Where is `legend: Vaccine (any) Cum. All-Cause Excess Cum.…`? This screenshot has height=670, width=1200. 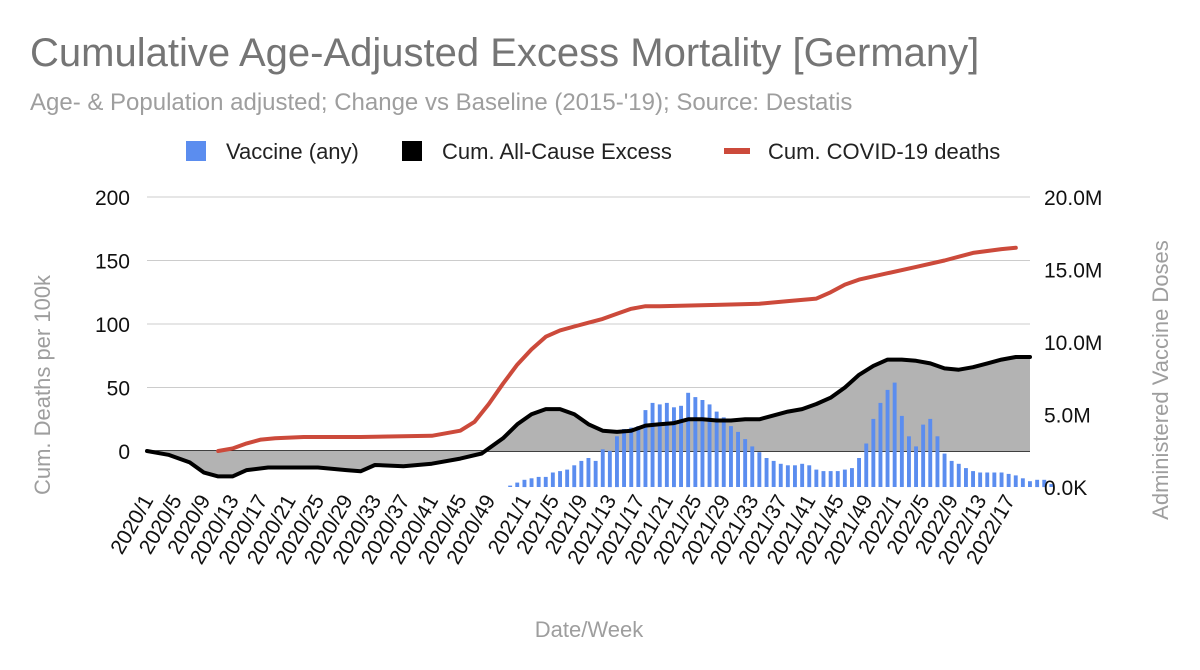 legend: Vaccine (any) Cum. All-Cause Excess Cum.… is located at coordinates (593, 151).